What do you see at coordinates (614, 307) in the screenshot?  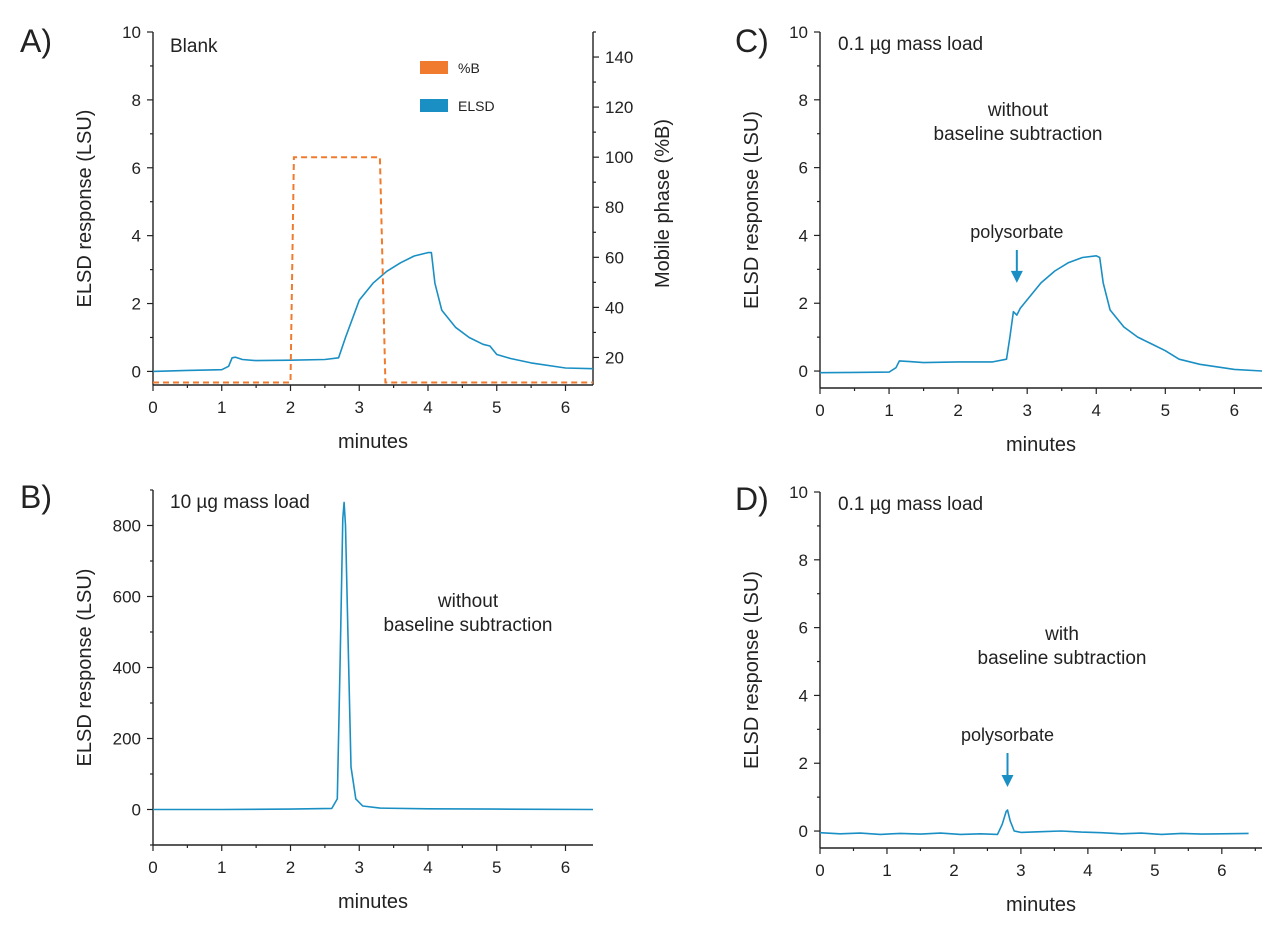 I see `y2-tick-label: 40` at bounding box center [614, 307].